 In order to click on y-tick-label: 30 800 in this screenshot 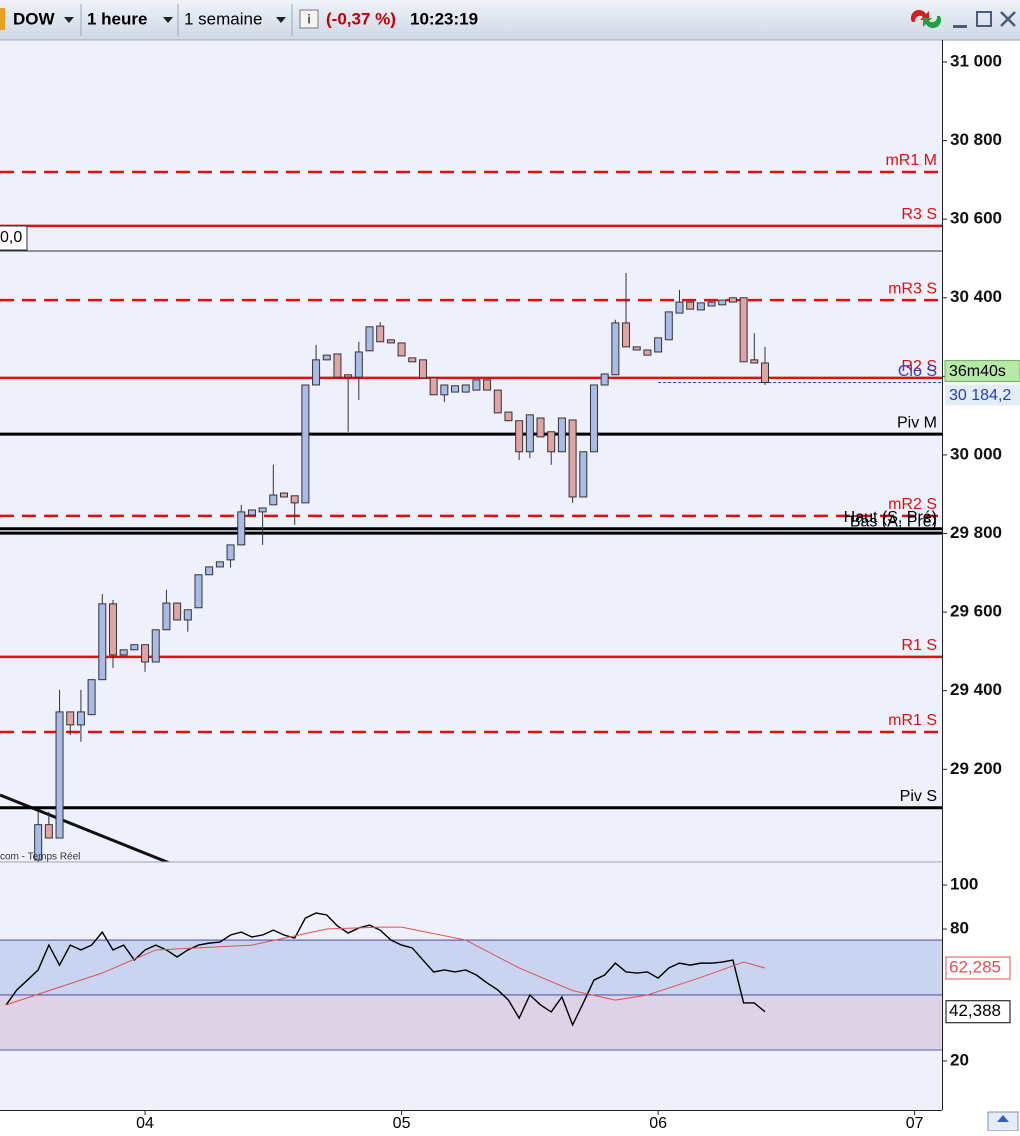, I will do `click(976, 139)`.